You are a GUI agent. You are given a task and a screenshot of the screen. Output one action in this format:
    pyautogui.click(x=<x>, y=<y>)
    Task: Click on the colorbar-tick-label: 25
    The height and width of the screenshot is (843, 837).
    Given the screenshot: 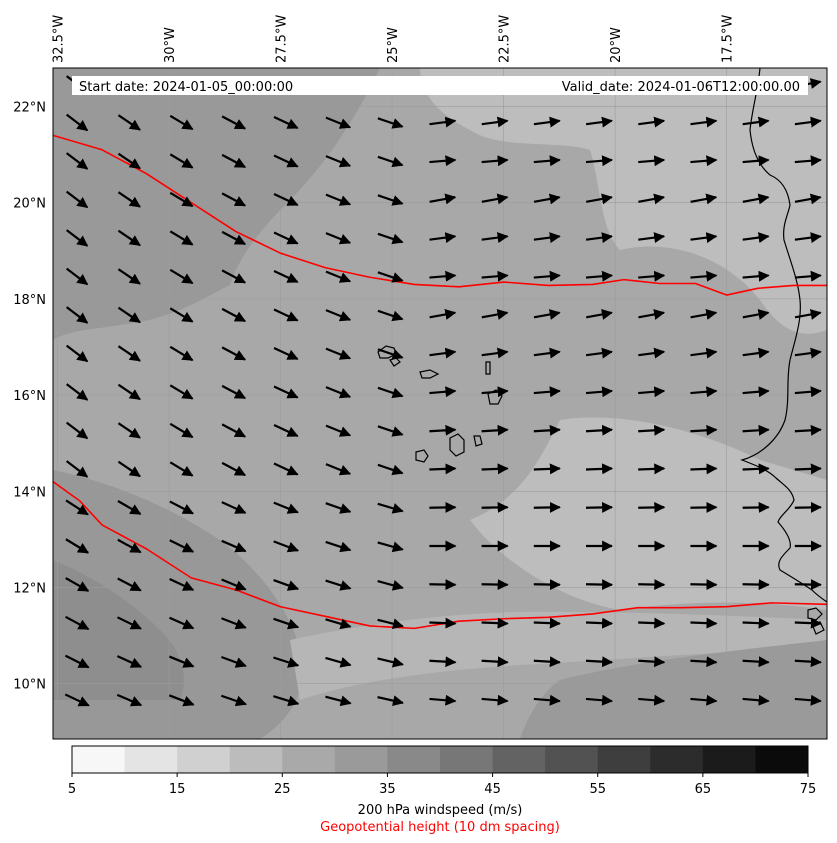 What is the action you would take?
    pyautogui.click(x=282, y=789)
    